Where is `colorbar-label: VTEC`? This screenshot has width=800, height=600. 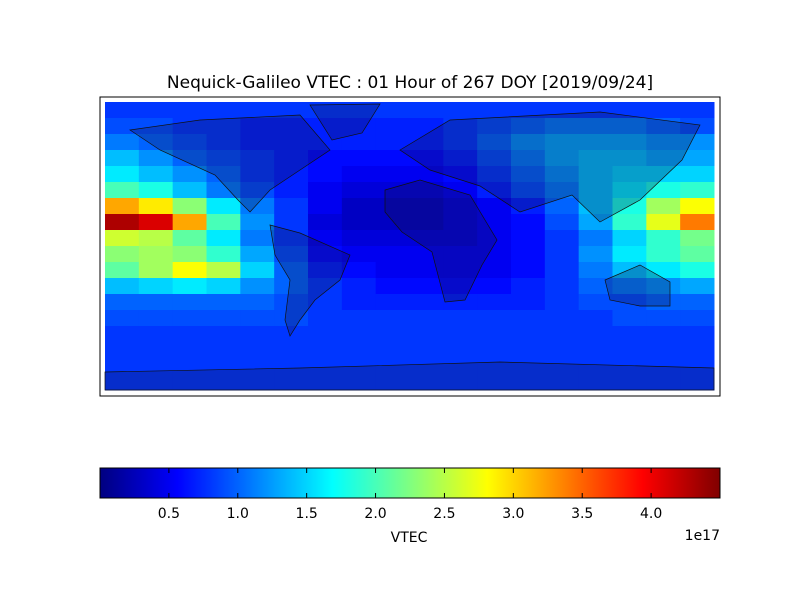
colorbar-label: VTEC is located at coordinates (409, 538).